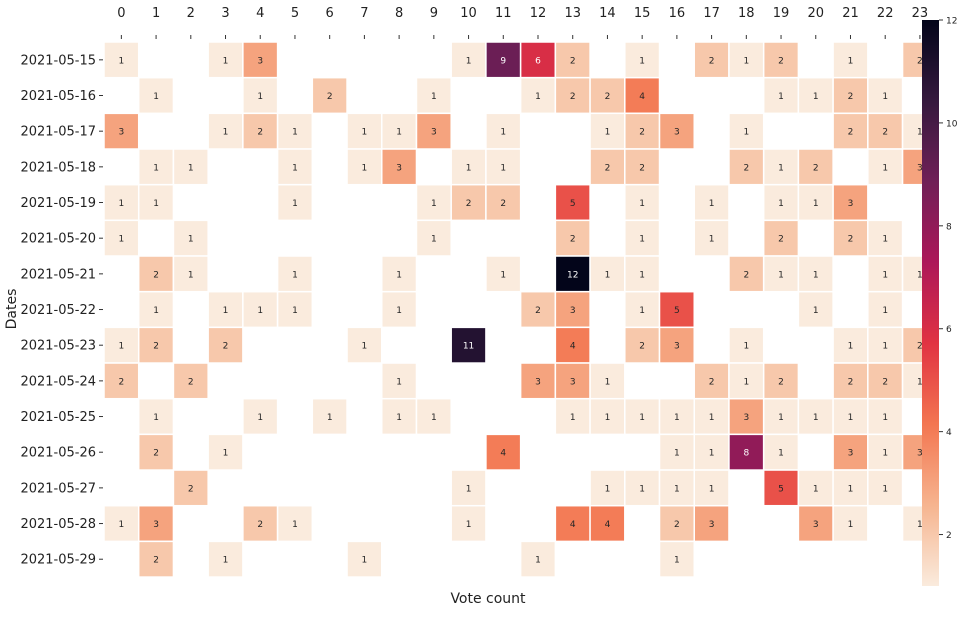 Image resolution: width=977 pixels, height=620 pixels. Describe the element at coordinates (572, 13) in the screenshot. I see `x-tick-label: 13` at that location.